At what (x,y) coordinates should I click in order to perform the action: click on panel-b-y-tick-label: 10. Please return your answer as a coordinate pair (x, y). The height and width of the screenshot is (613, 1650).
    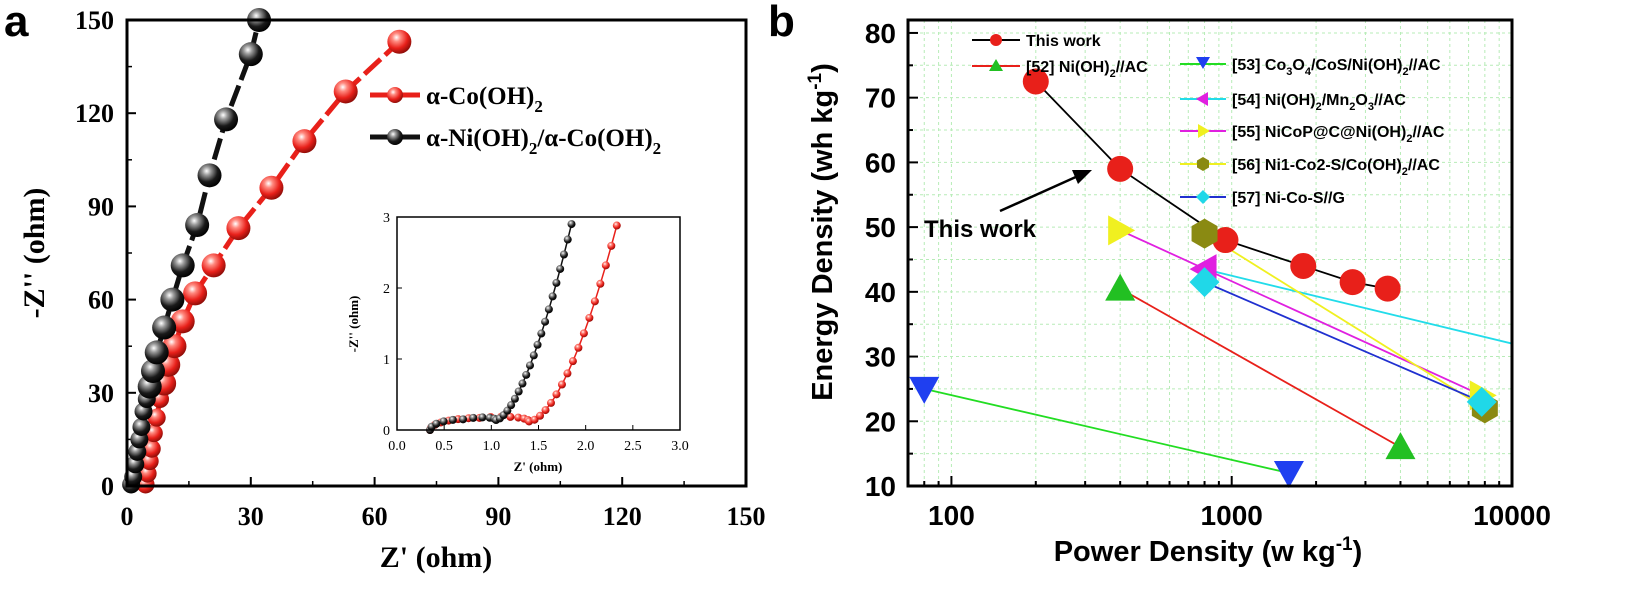
    Looking at the image, I should click on (880, 486).